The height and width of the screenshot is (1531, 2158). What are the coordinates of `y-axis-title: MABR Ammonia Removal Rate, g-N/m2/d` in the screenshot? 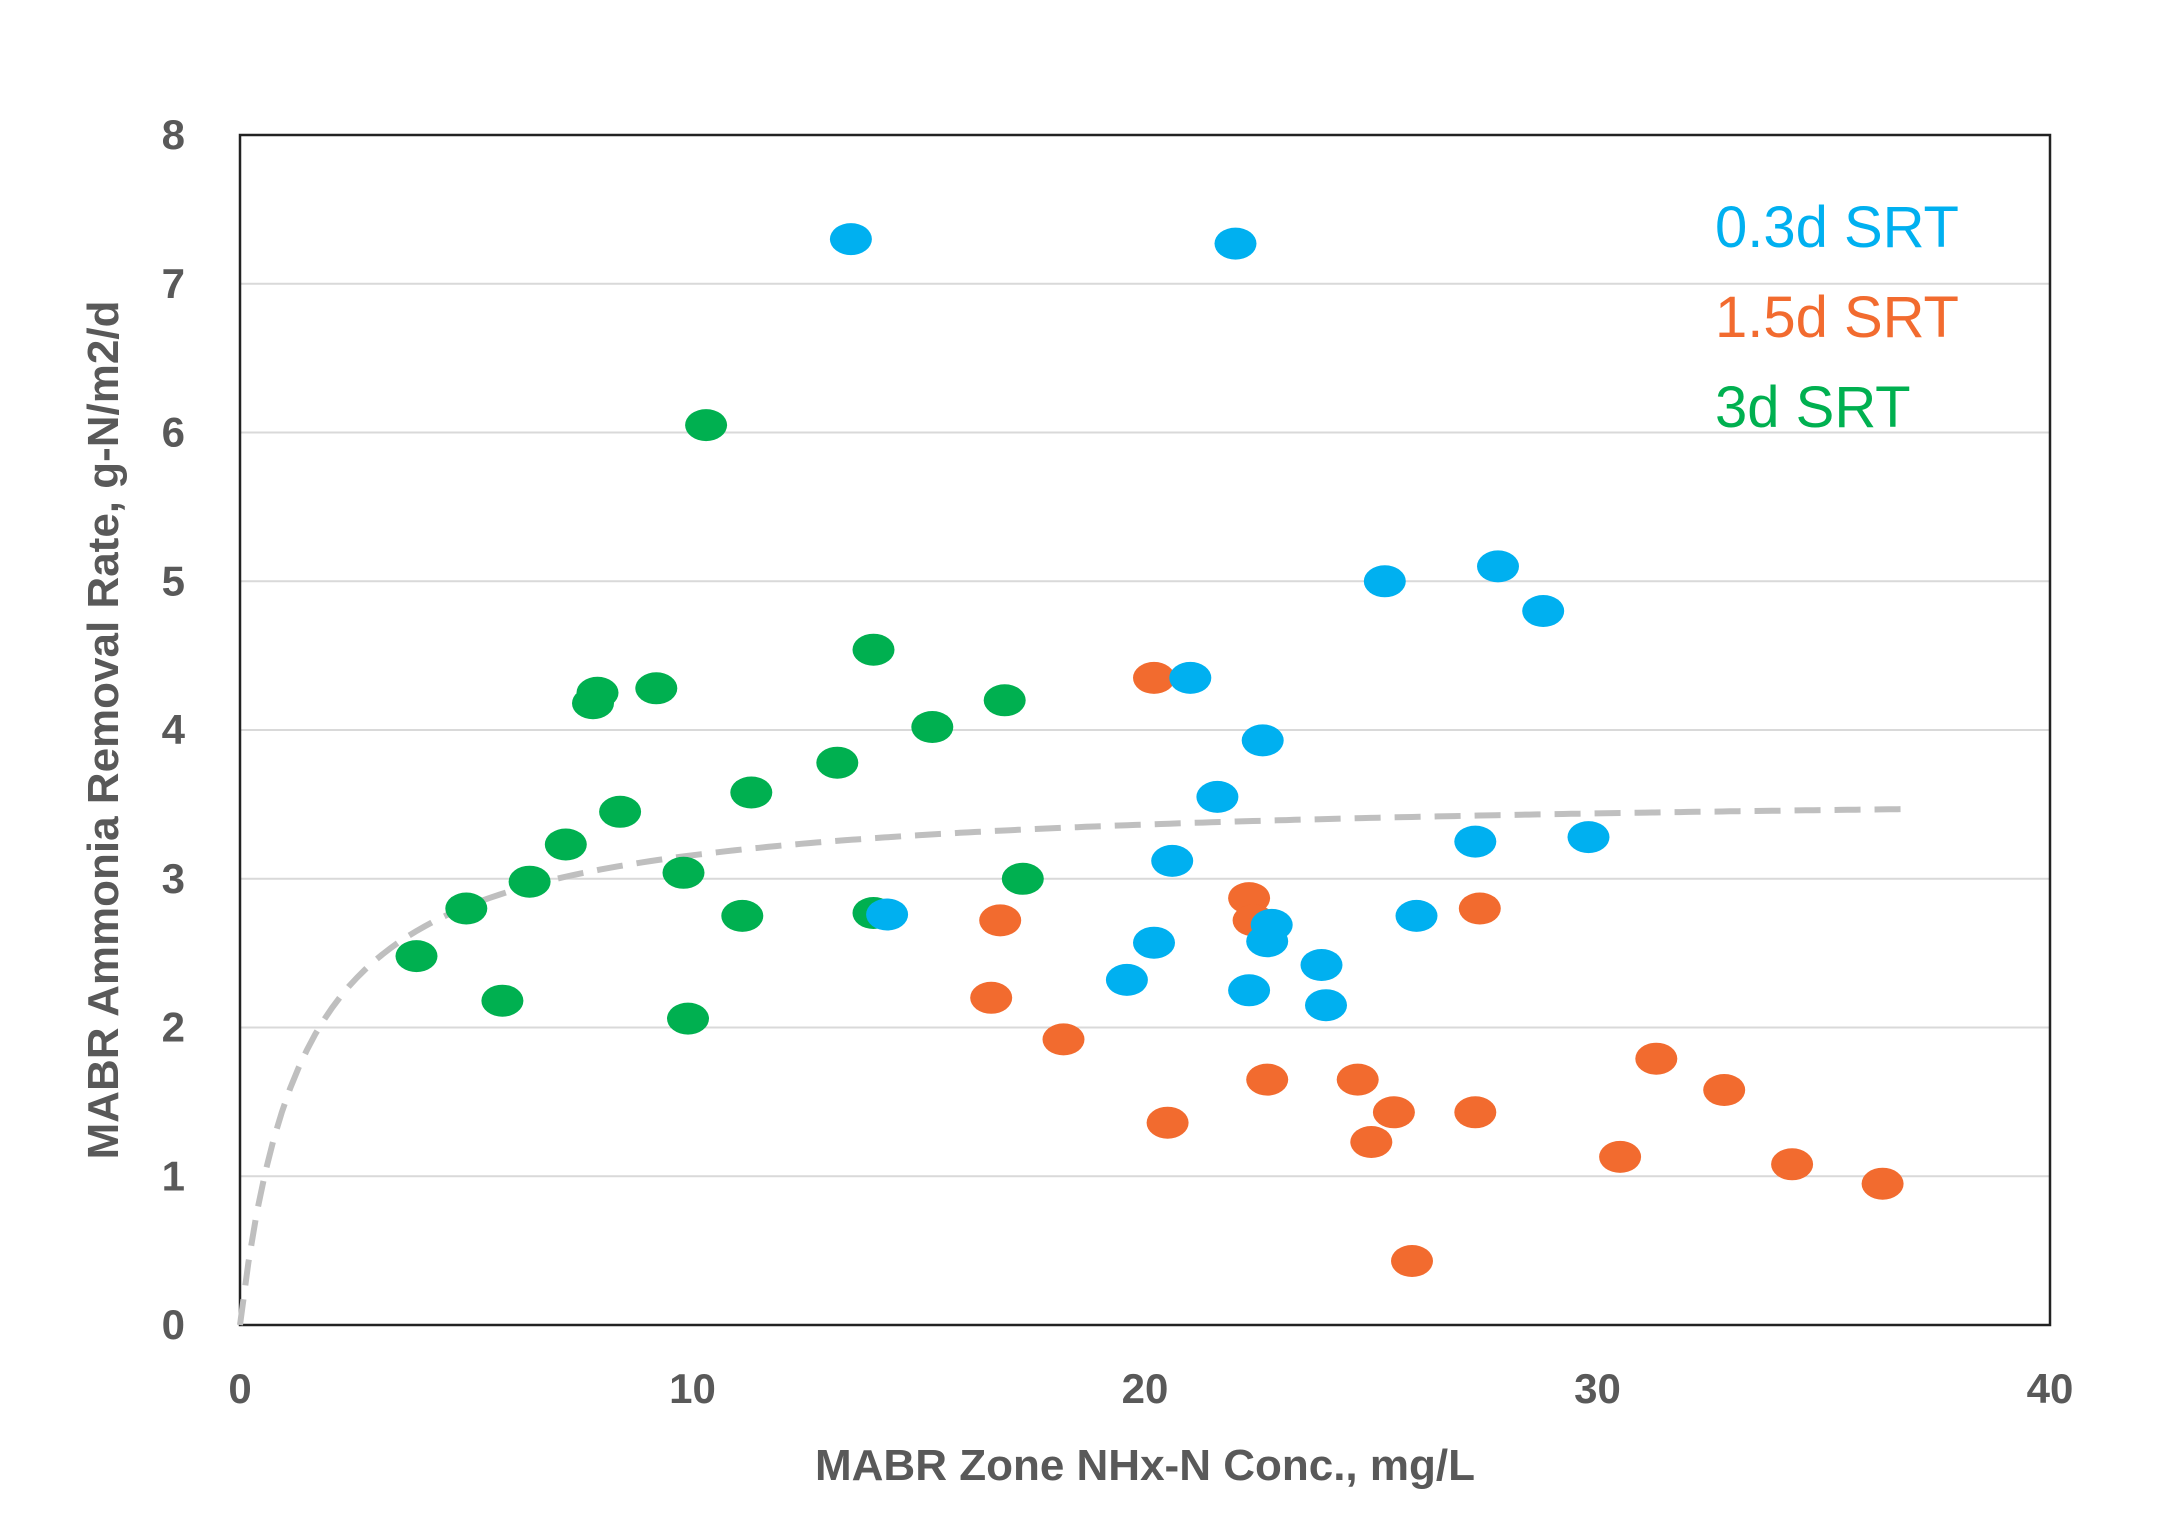 It's located at (103, 730).